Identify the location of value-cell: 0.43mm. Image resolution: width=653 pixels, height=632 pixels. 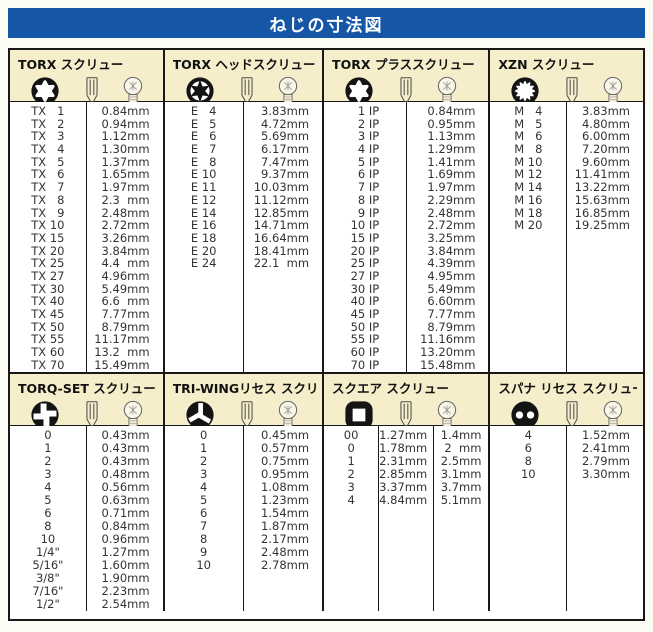
(125, 435).